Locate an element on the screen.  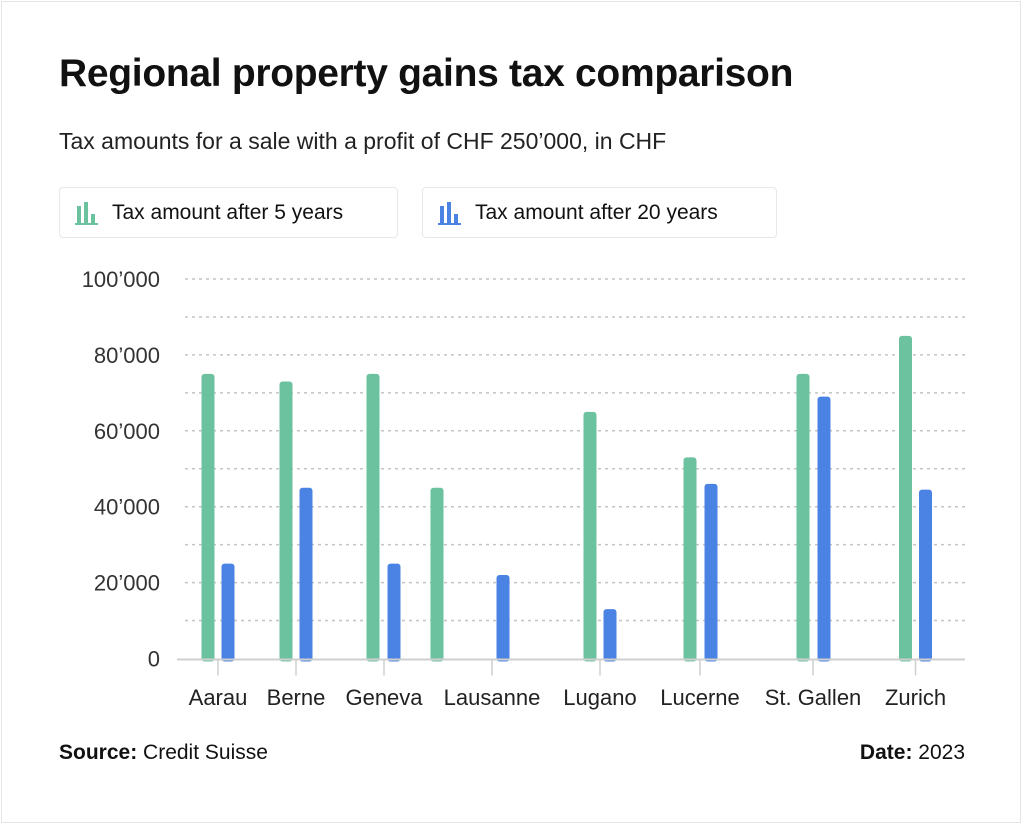
y-tick-label: 0 is located at coordinates (154, 659).